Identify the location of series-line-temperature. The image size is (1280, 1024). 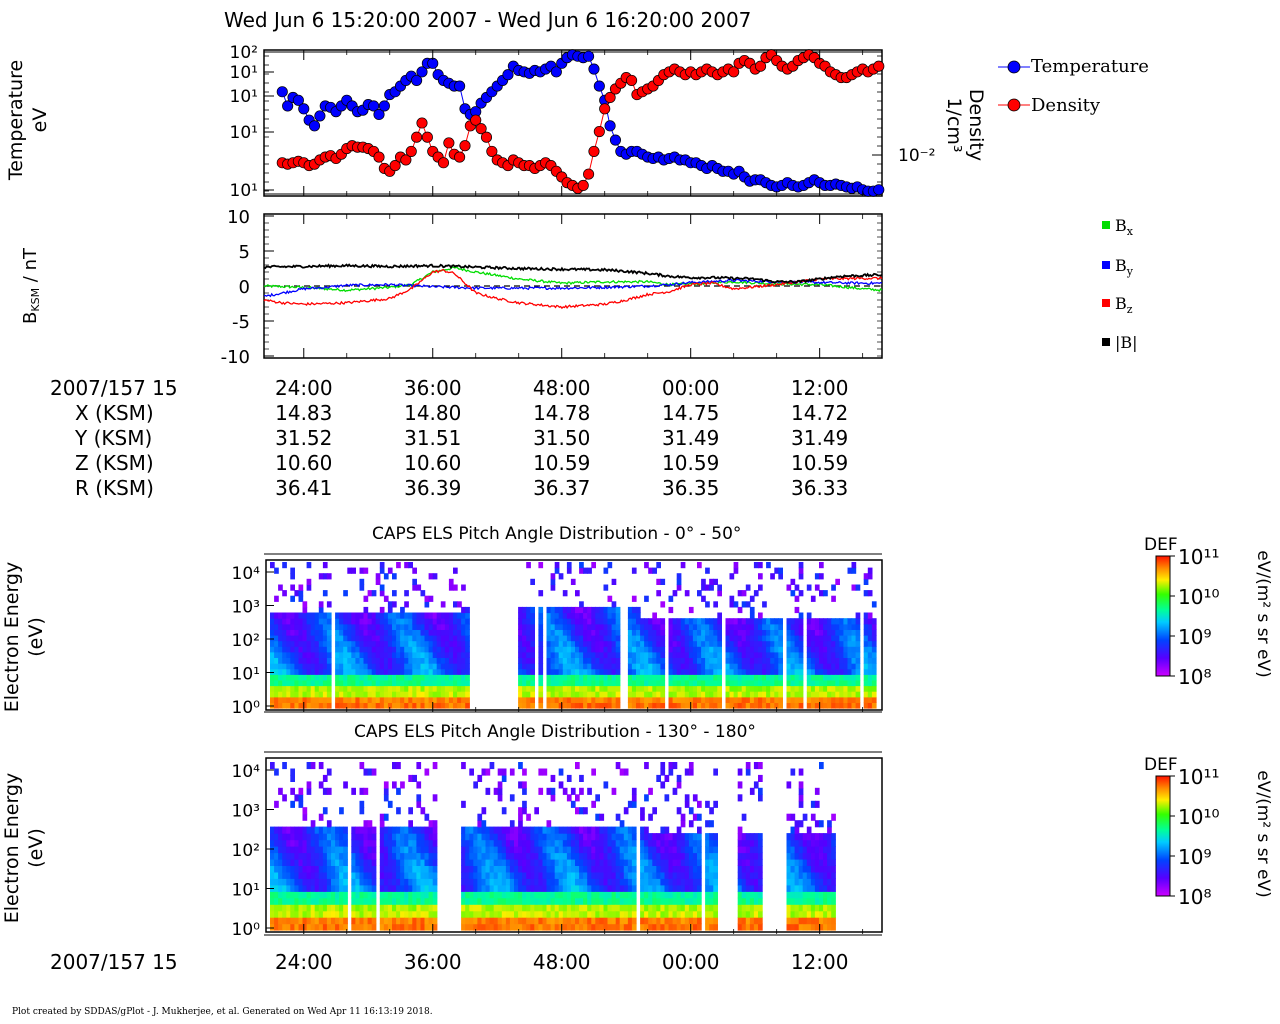
(580, 123).